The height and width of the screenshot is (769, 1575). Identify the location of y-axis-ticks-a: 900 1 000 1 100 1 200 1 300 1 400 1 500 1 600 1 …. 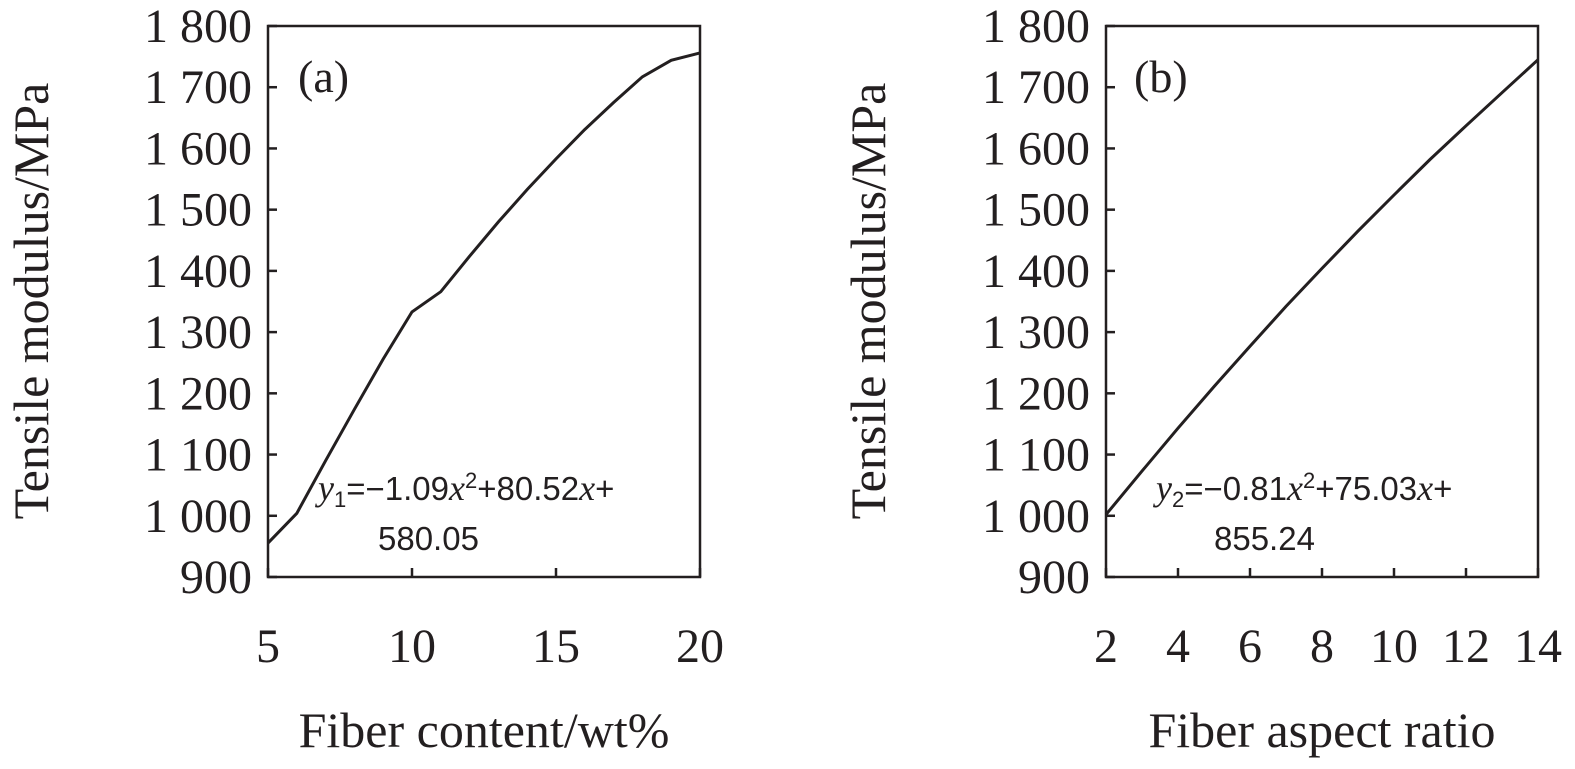
(210, 302).